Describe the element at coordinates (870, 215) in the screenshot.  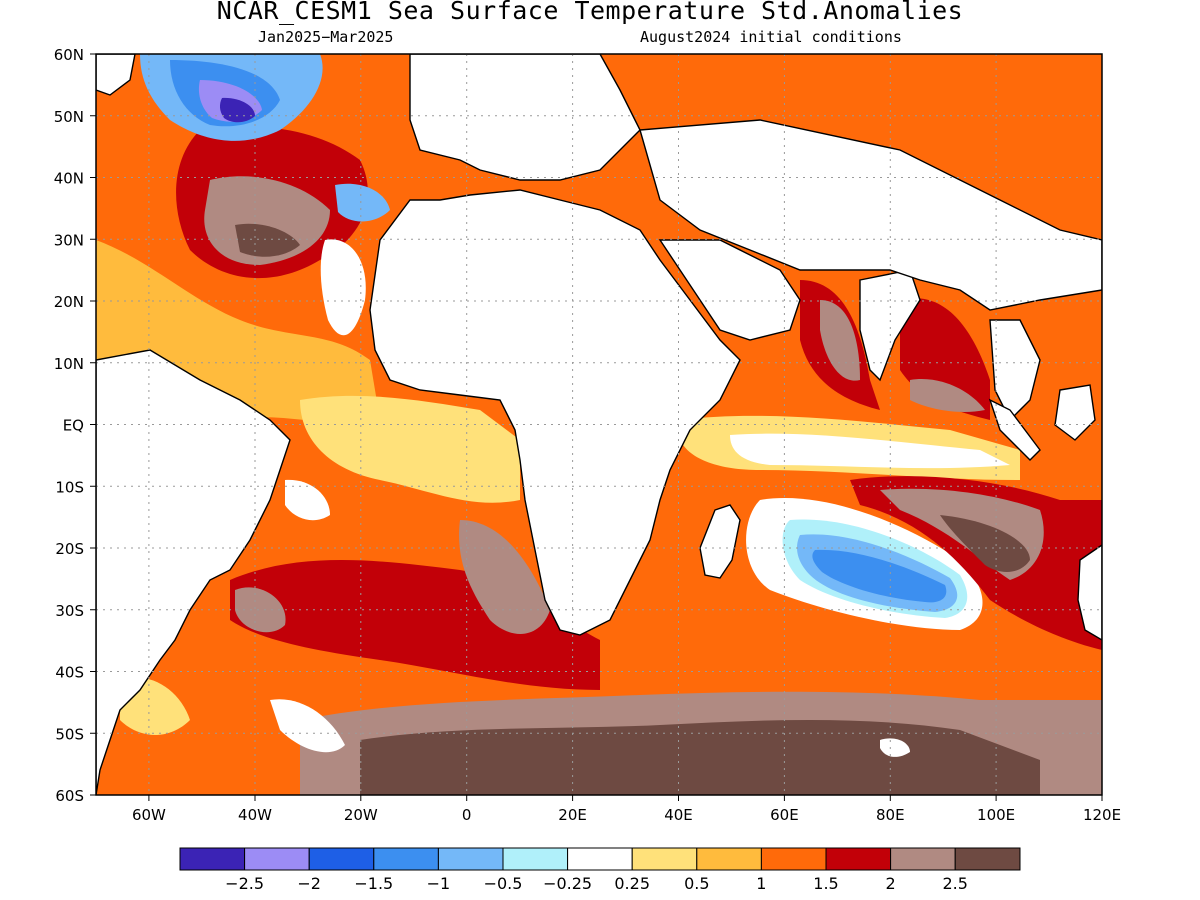
I see `land-asia` at that location.